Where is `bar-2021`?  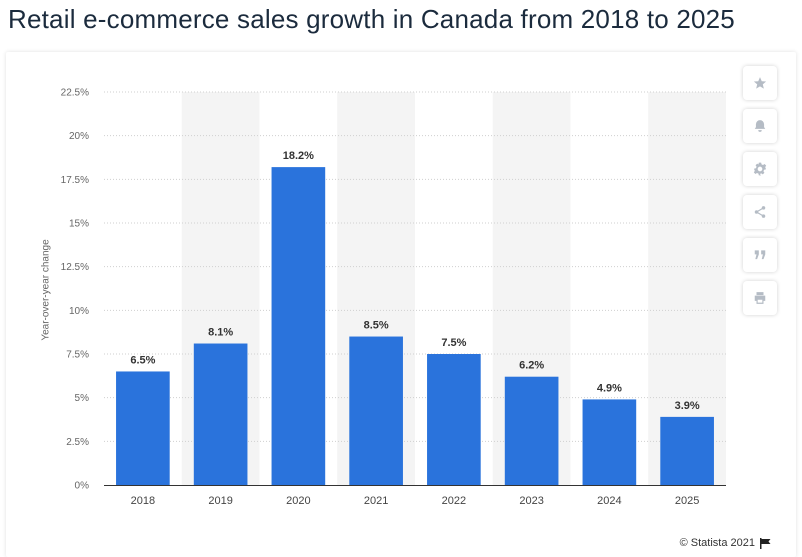
bar-2021 is located at coordinates (376, 410).